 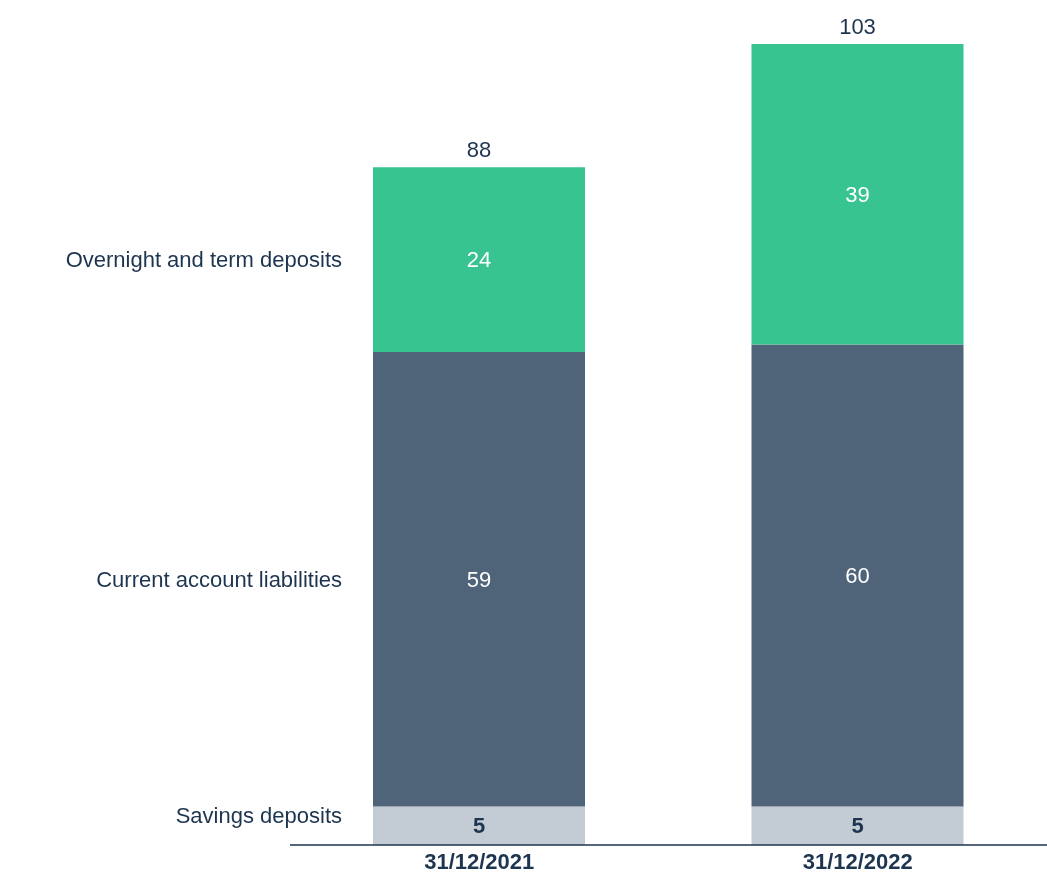 I want to click on data-label: 39, so click(x=857, y=194).